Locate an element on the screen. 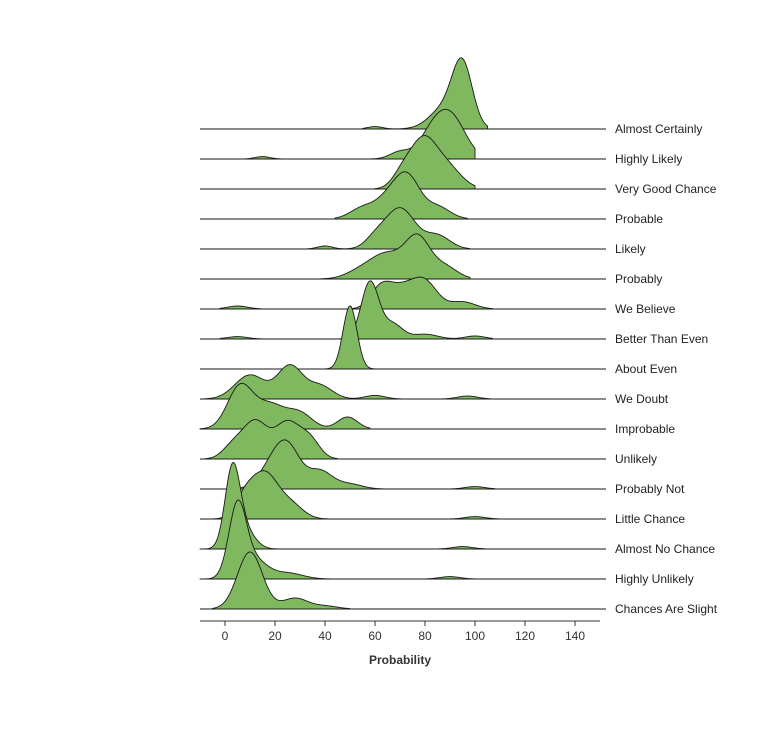  row-label: About Even is located at coordinates (646, 369).